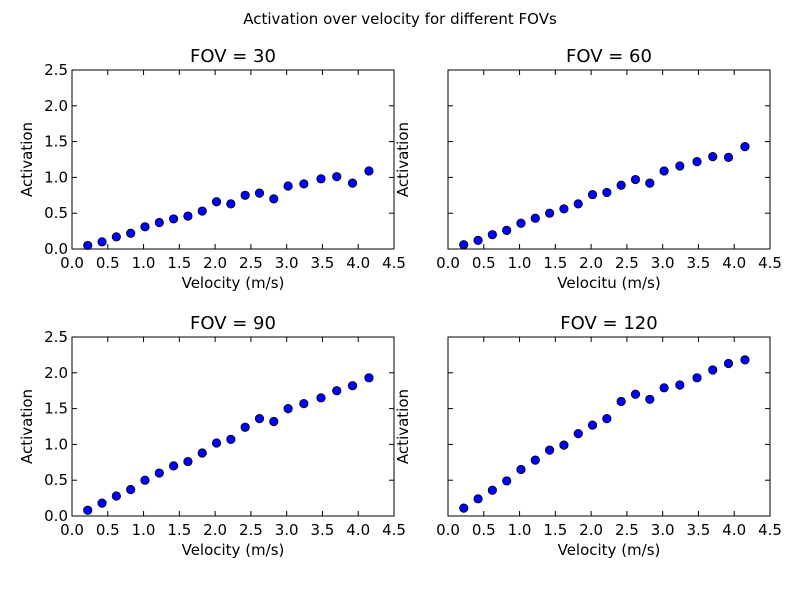 This screenshot has width=800, height=600. Describe the element at coordinates (608, 323) in the screenshot. I see `subplot-title: FOV = 120` at that location.